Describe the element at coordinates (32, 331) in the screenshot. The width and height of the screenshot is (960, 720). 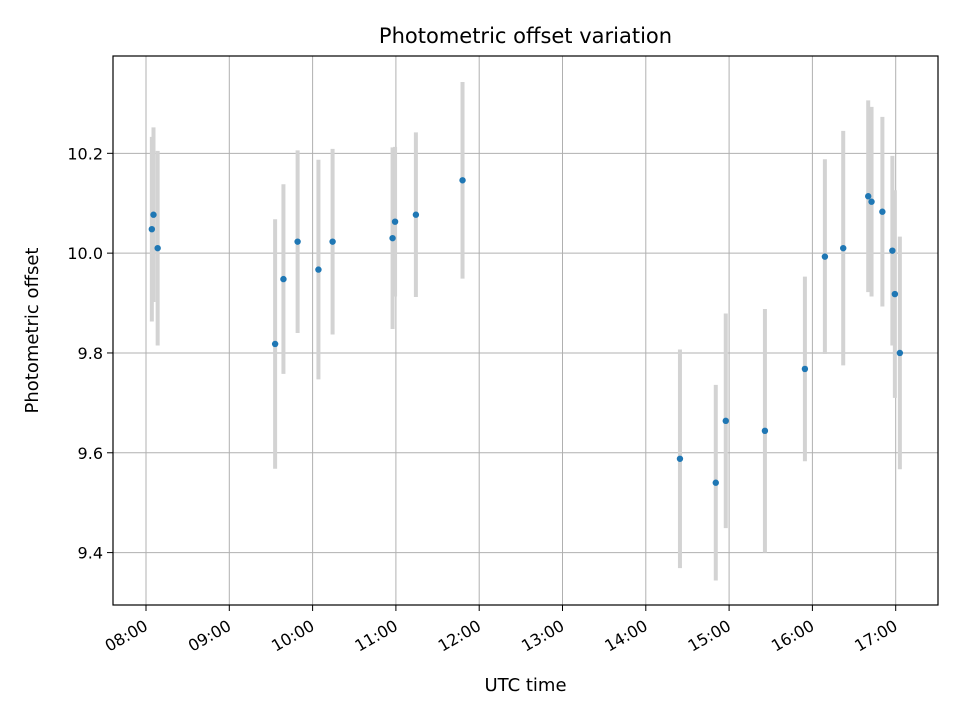
I see `y-axis-title: Photometric offset` at that location.